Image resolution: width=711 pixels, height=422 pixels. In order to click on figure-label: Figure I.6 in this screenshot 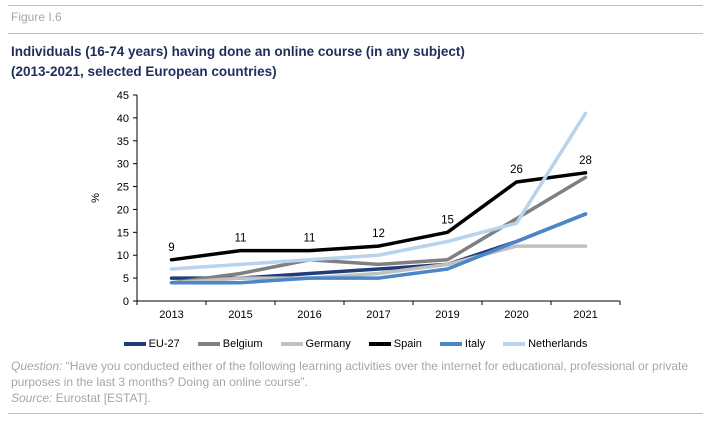, I will do `click(36, 17)`.